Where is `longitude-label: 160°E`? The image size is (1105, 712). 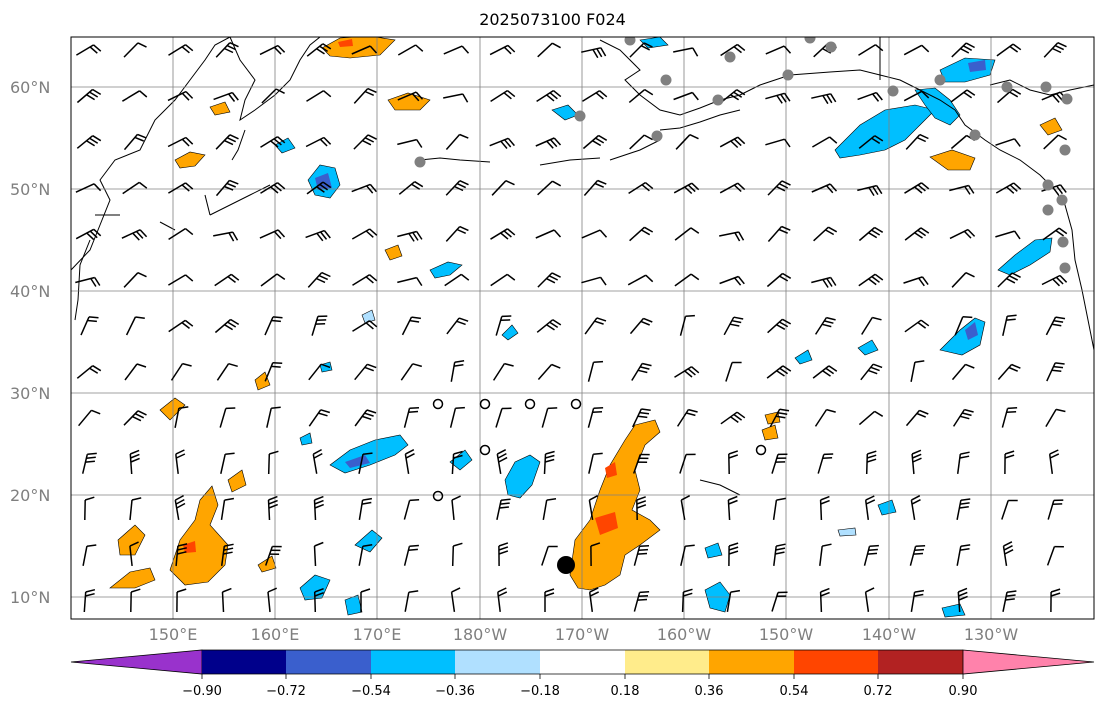
longitude-label: 160°E is located at coordinates (275, 634).